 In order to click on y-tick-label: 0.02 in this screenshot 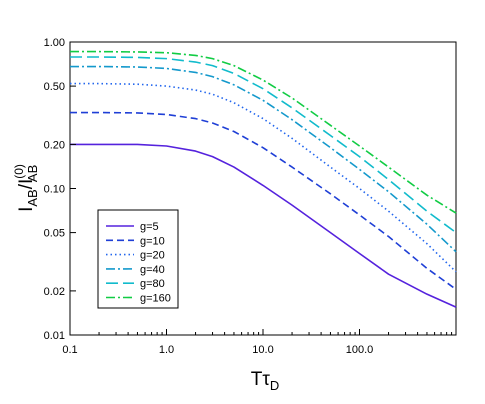, I will do `click(54, 292)`.